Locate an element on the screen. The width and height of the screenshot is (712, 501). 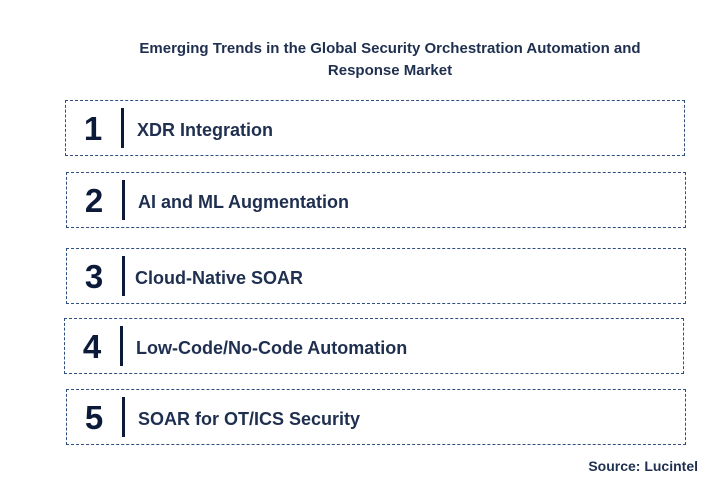
trend-item-3: 3 Cloud-Native SOAR is located at coordinates (376, 276).